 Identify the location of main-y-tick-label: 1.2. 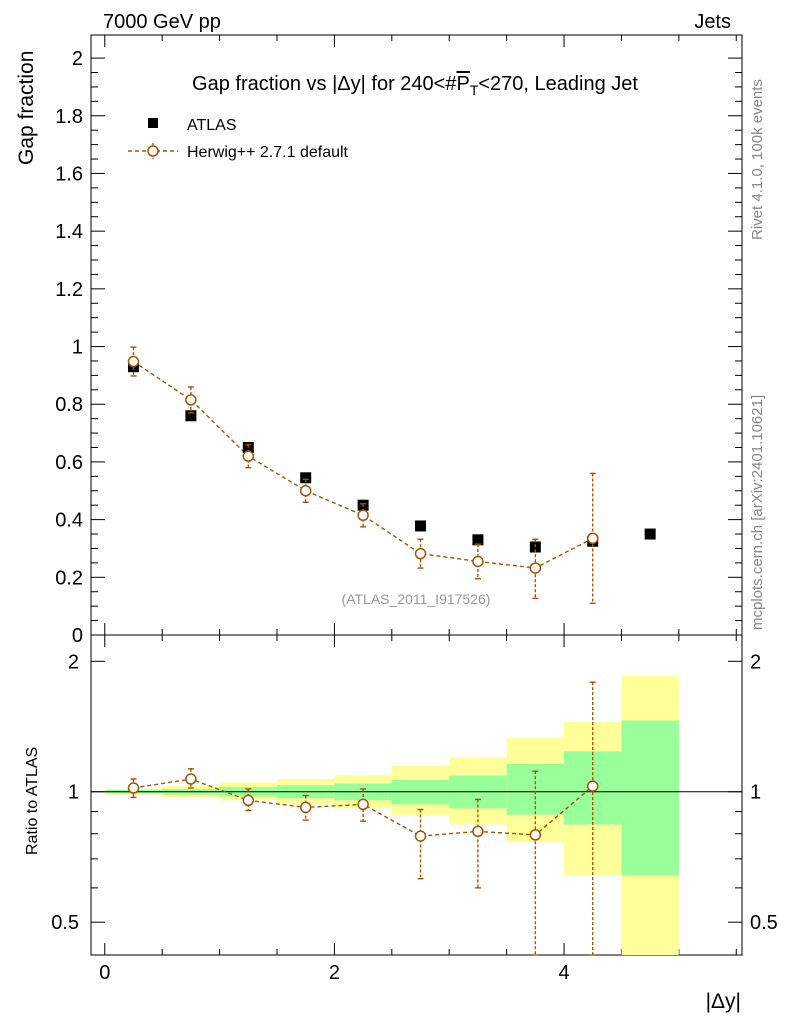
(69, 290).